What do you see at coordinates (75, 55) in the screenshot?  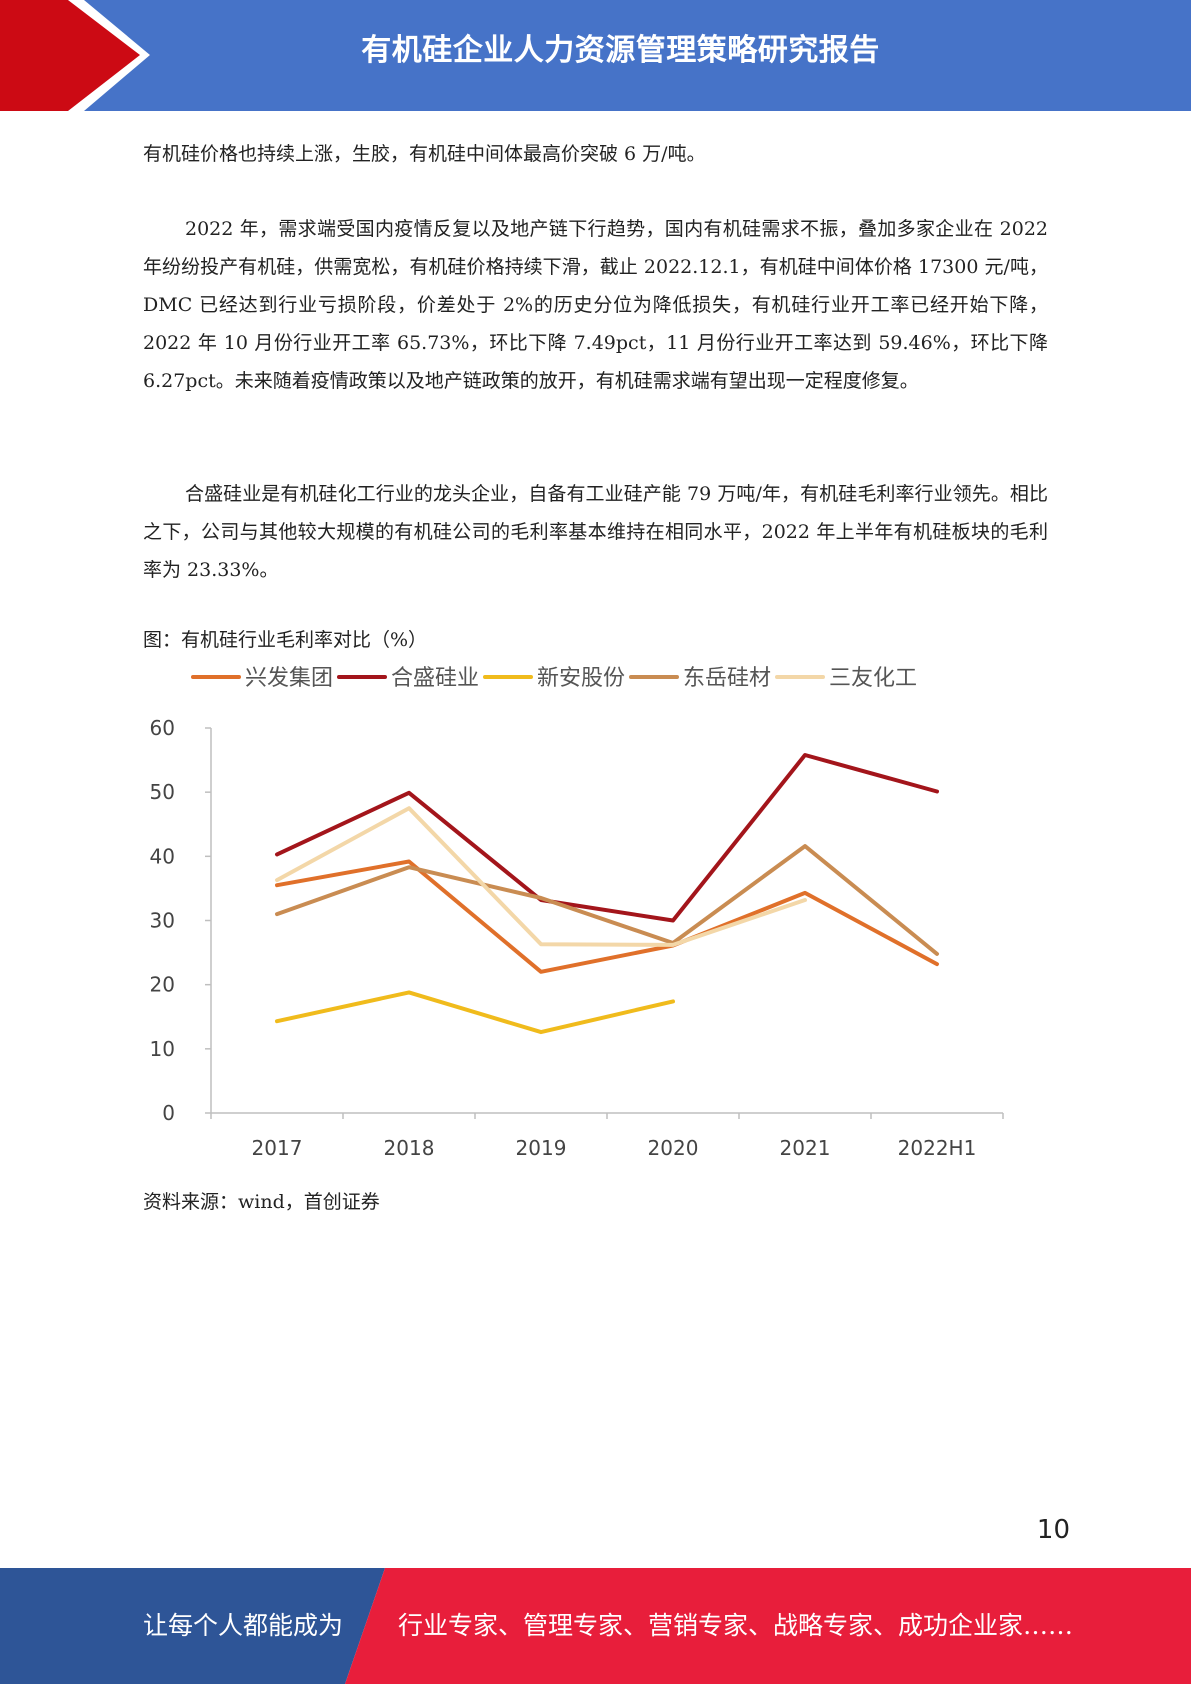 I see `header-arrow-decoration` at bounding box center [75, 55].